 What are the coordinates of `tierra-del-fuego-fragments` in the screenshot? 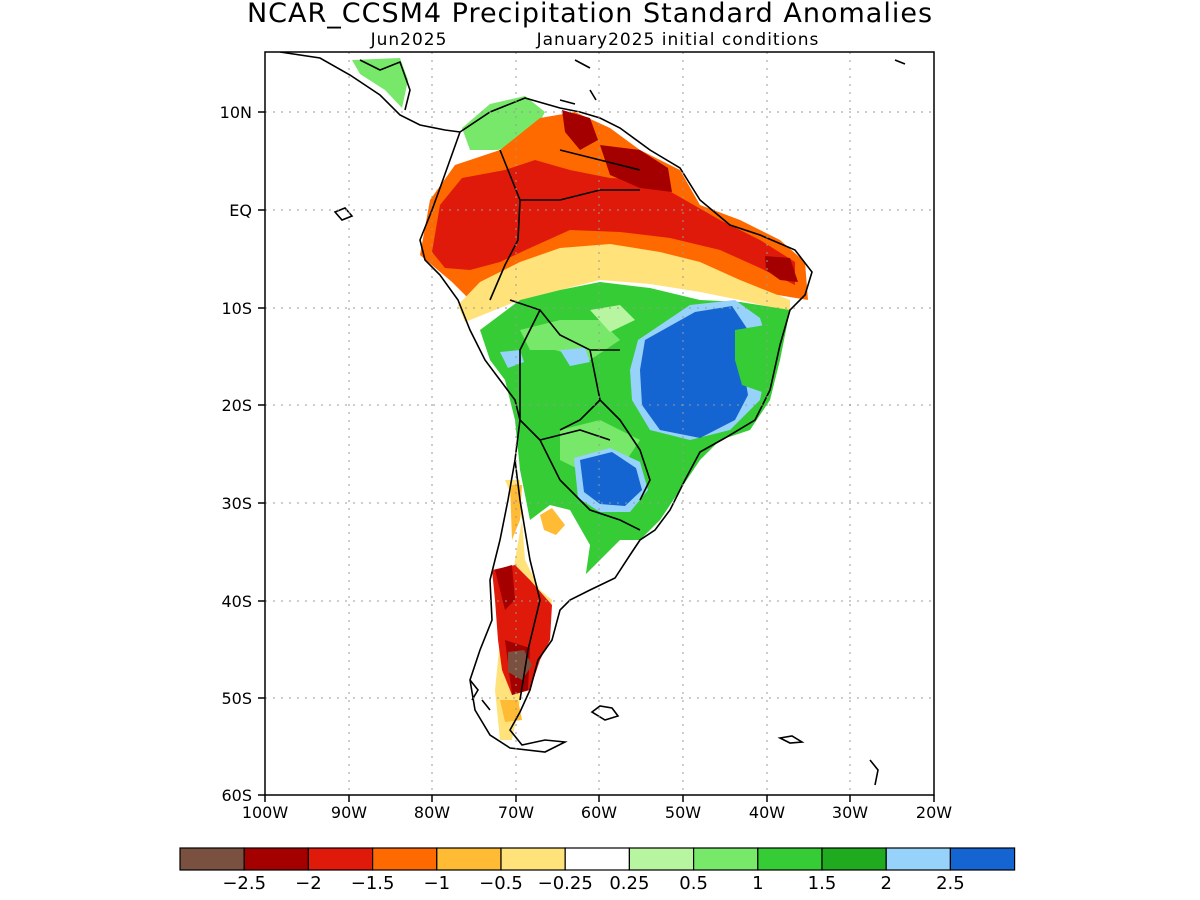 It's located at (480, 695).